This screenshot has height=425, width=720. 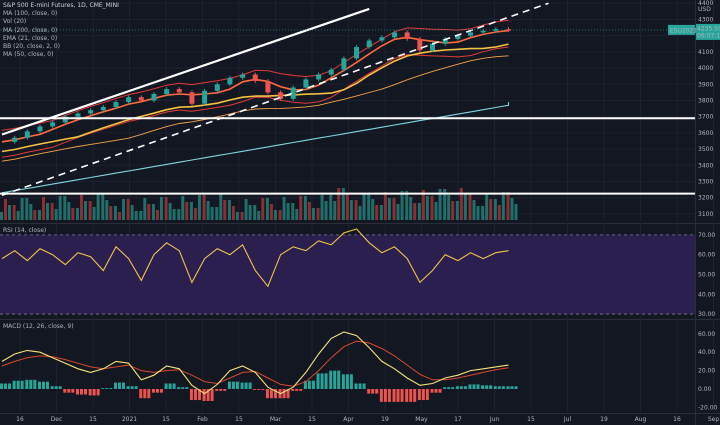 What do you see at coordinates (255, 363) in the screenshot?
I see `macd-line` at bounding box center [255, 363].